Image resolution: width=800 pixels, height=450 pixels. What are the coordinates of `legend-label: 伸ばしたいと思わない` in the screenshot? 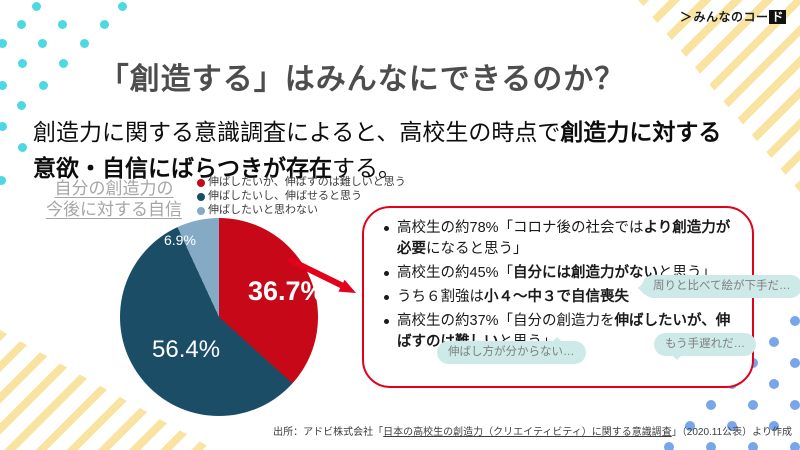 It's located at (263, 210).